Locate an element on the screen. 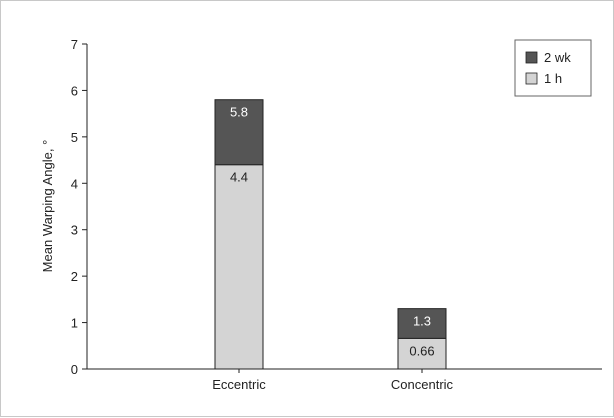 The image size is (614, 418). data-label: 4.4 is located at coordinates (239, 177).